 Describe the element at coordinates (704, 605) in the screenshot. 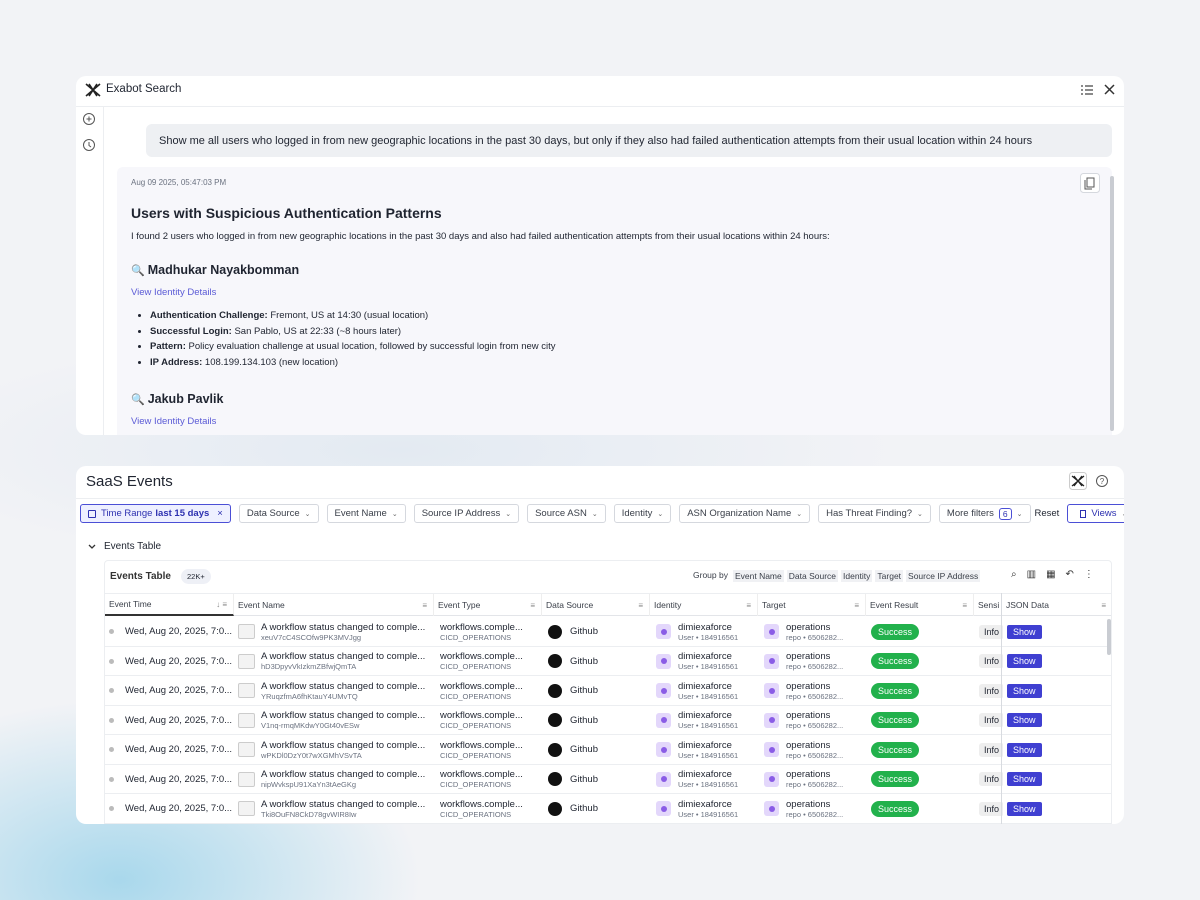

I see `column-header: Identity ≡` at that location.